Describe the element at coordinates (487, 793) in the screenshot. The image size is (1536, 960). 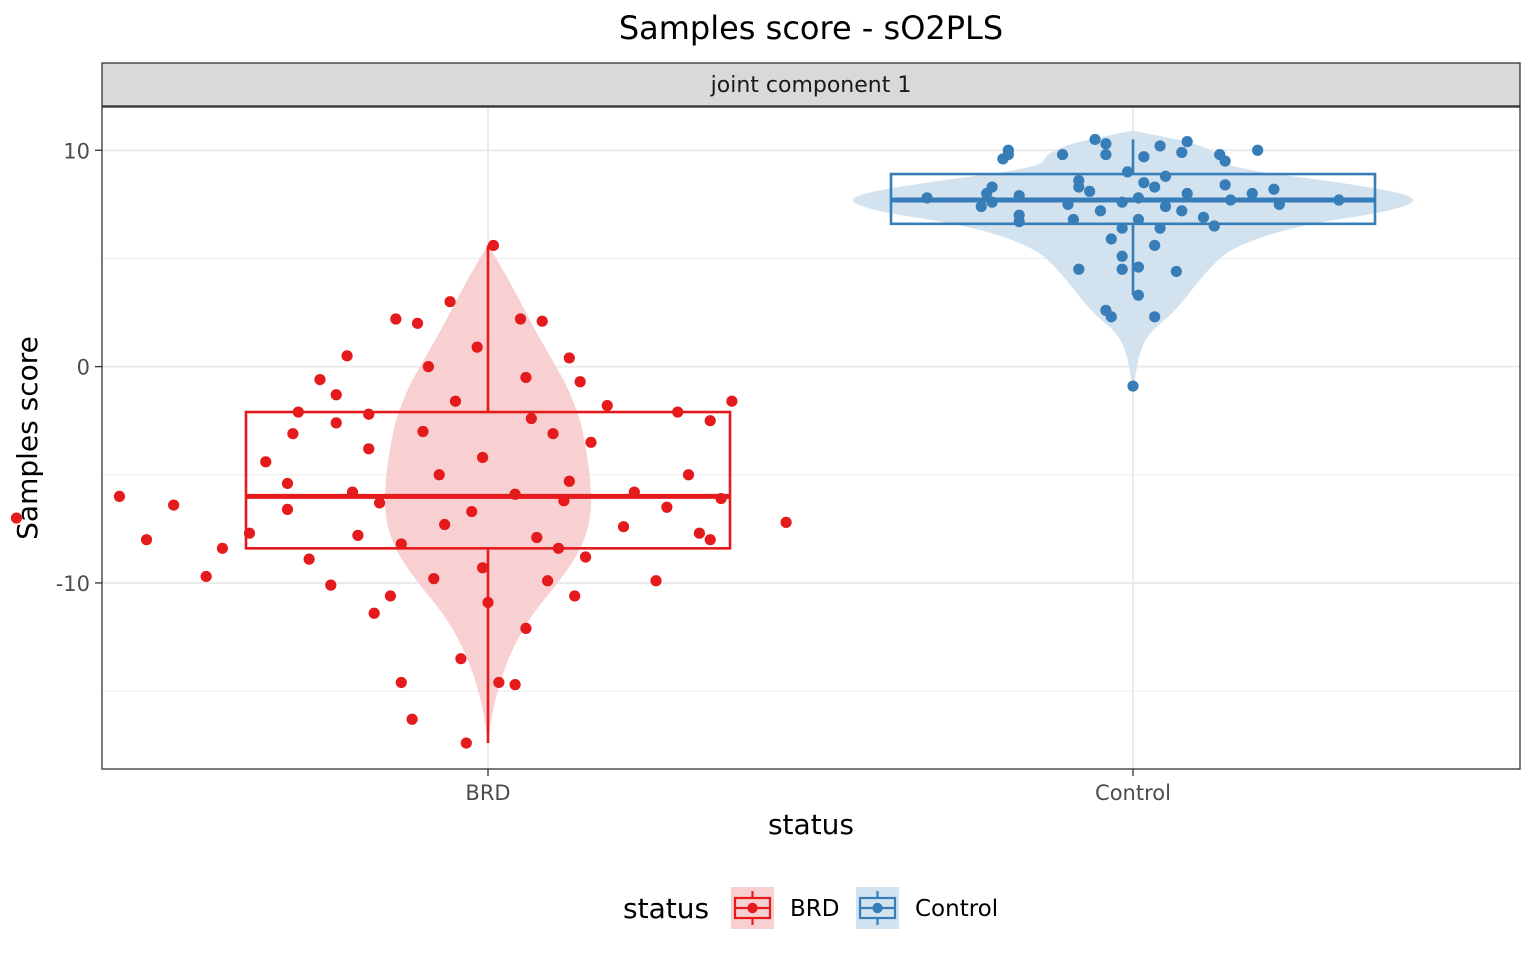
I see `x-tick-label-0: BRD` at that location.